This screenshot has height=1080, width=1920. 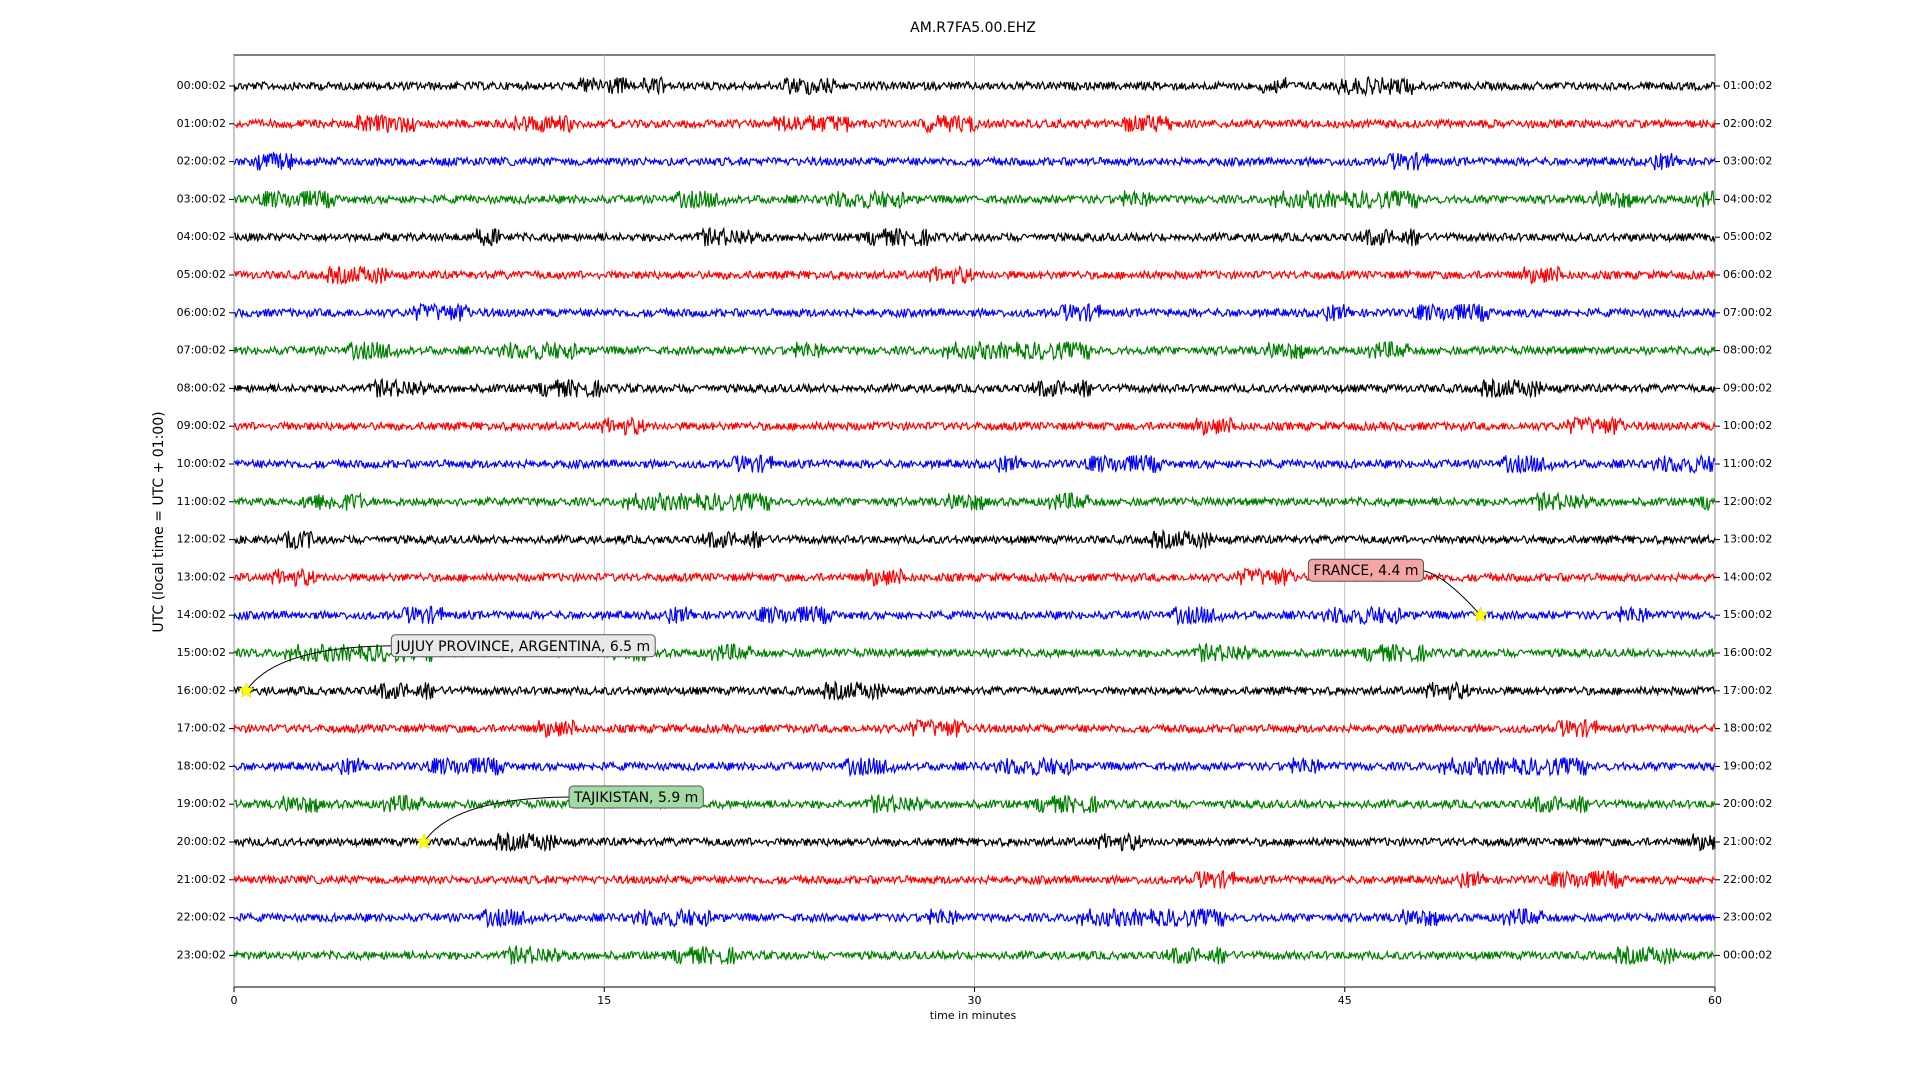 What do you see at coordinates (1747, 161) in the screenshot?
I see `y-tick-label-right: 03:00:02` at bounding box center [1747, 161].